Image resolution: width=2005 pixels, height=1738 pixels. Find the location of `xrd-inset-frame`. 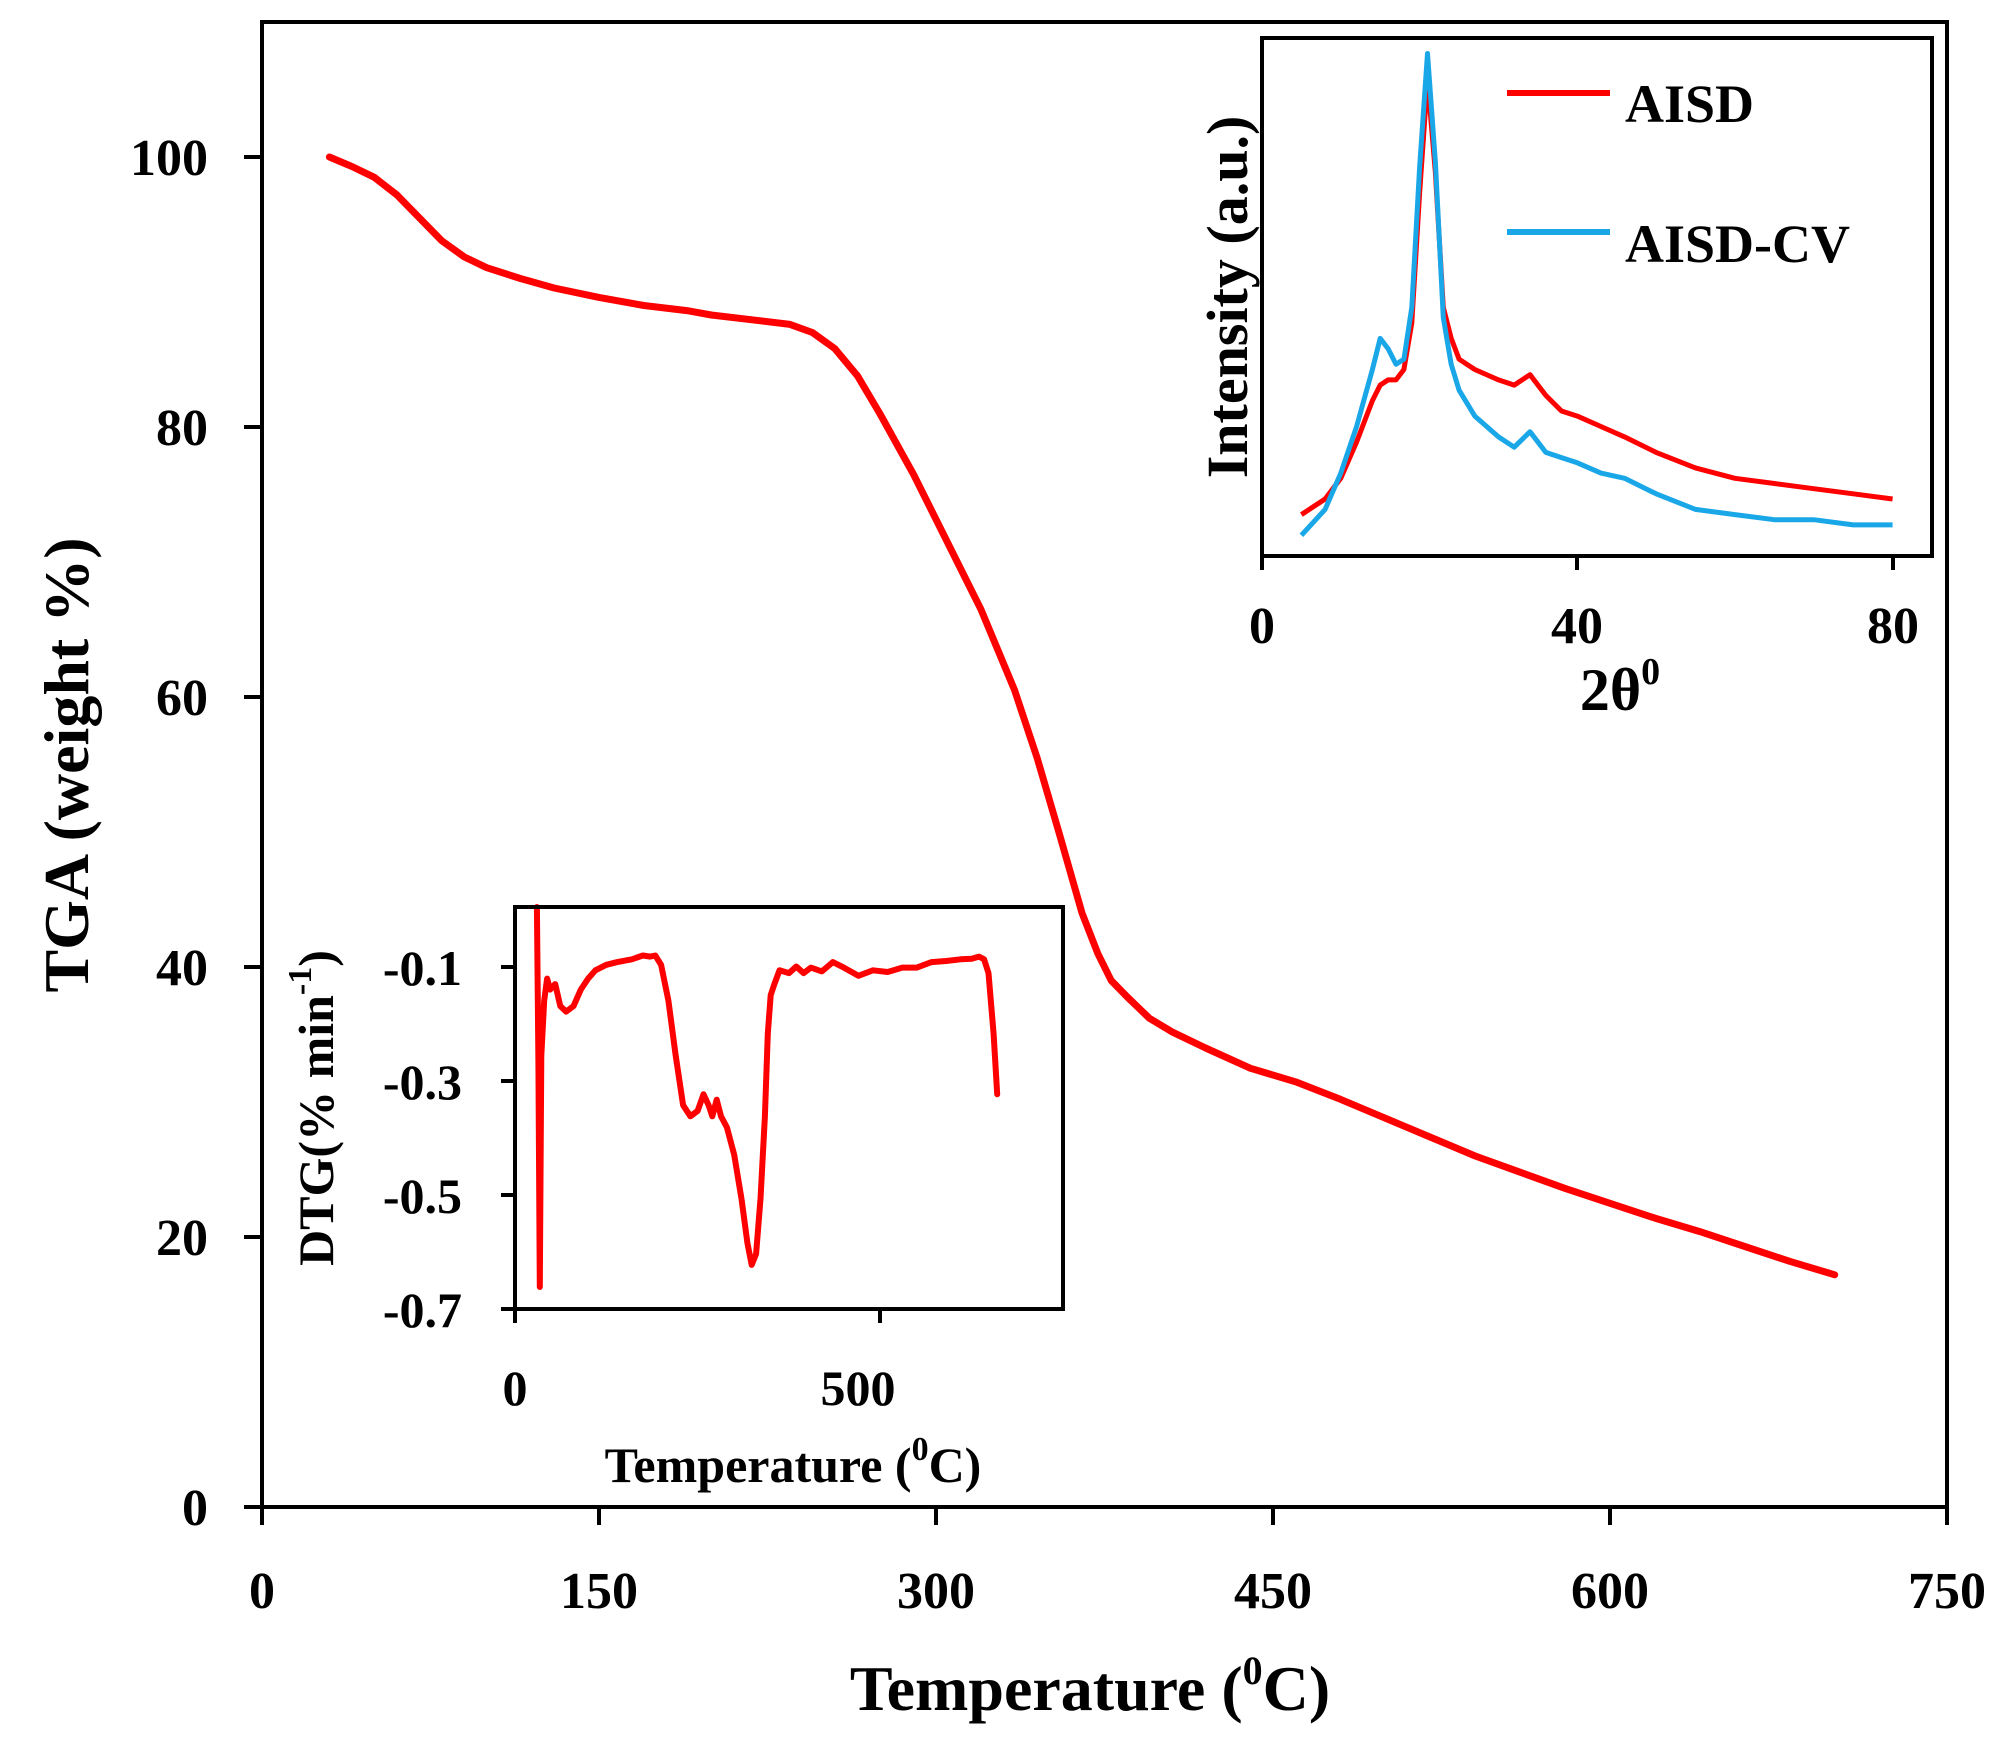

xrd-inset-frame is located at coordinates (1597, 297).